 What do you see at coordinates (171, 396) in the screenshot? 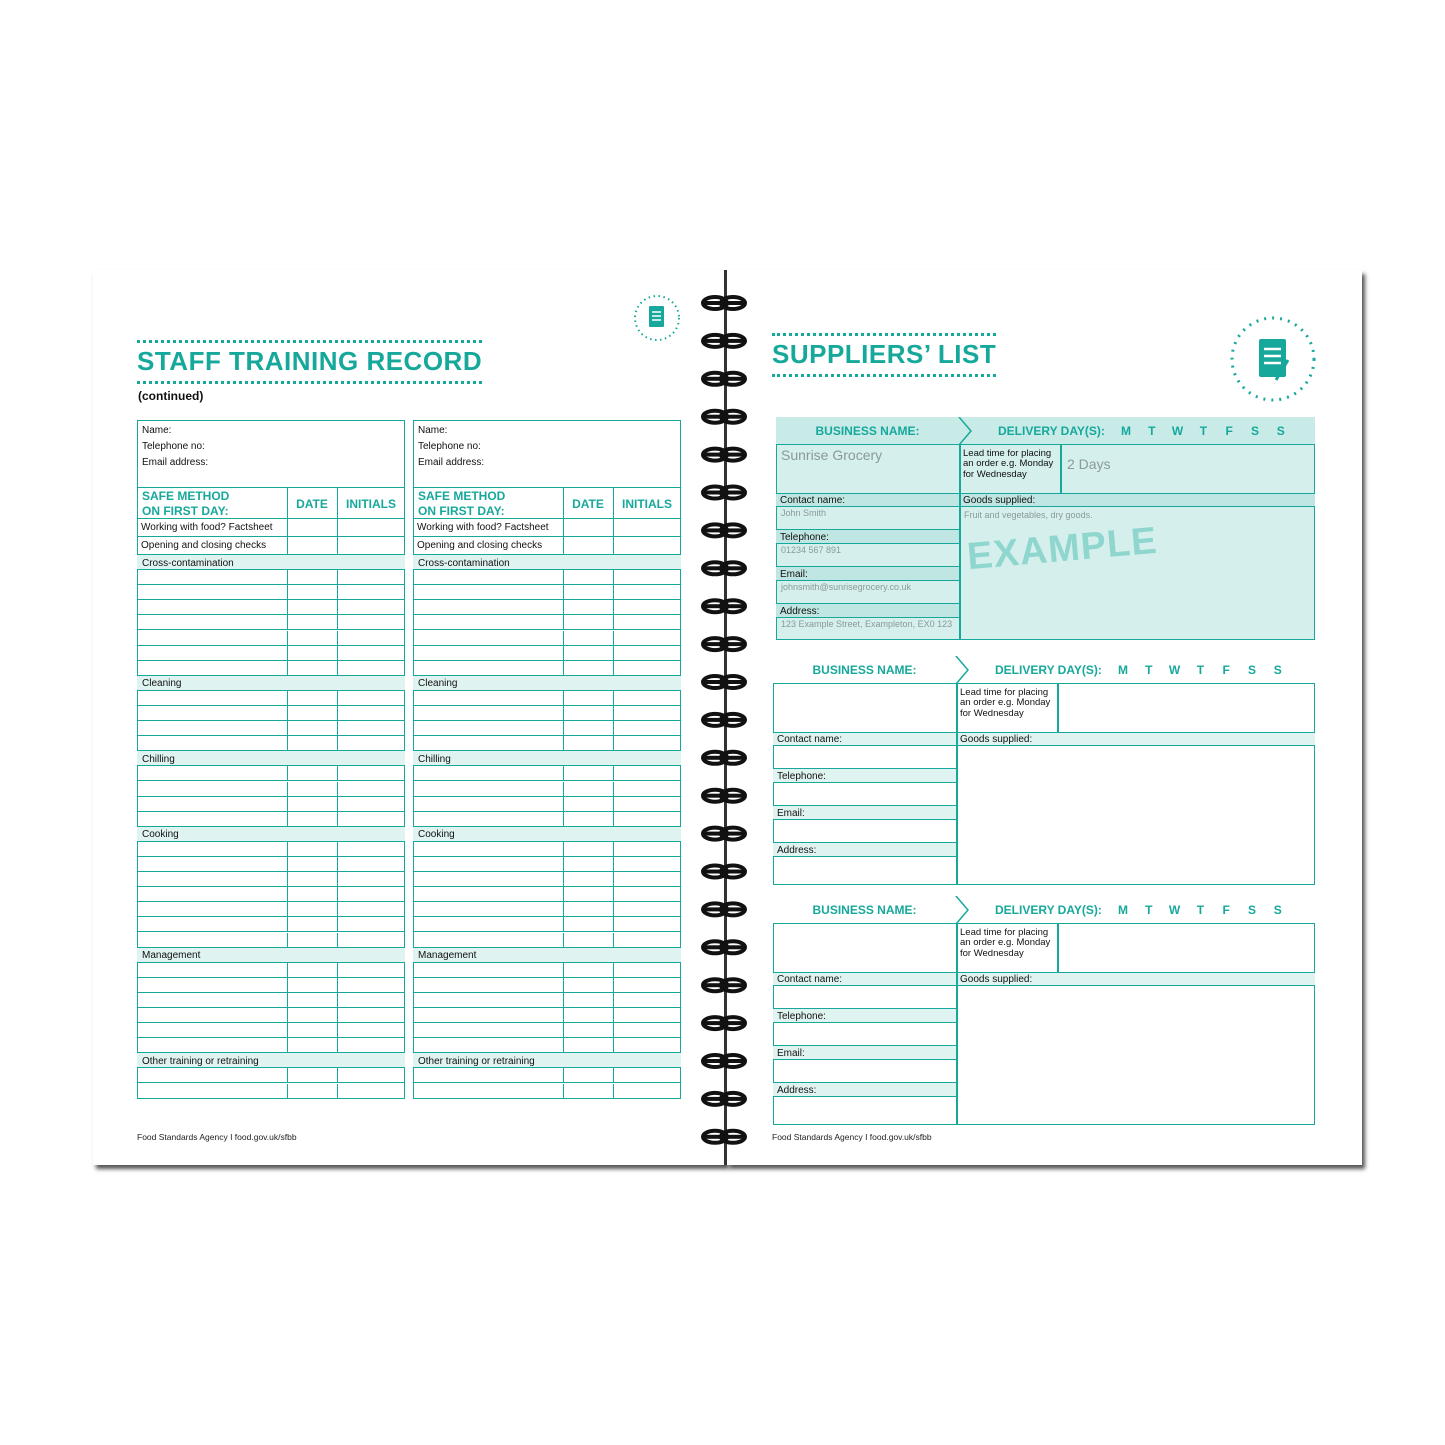
I see `subtitle: (continued)` at bounding box center [171, 396].